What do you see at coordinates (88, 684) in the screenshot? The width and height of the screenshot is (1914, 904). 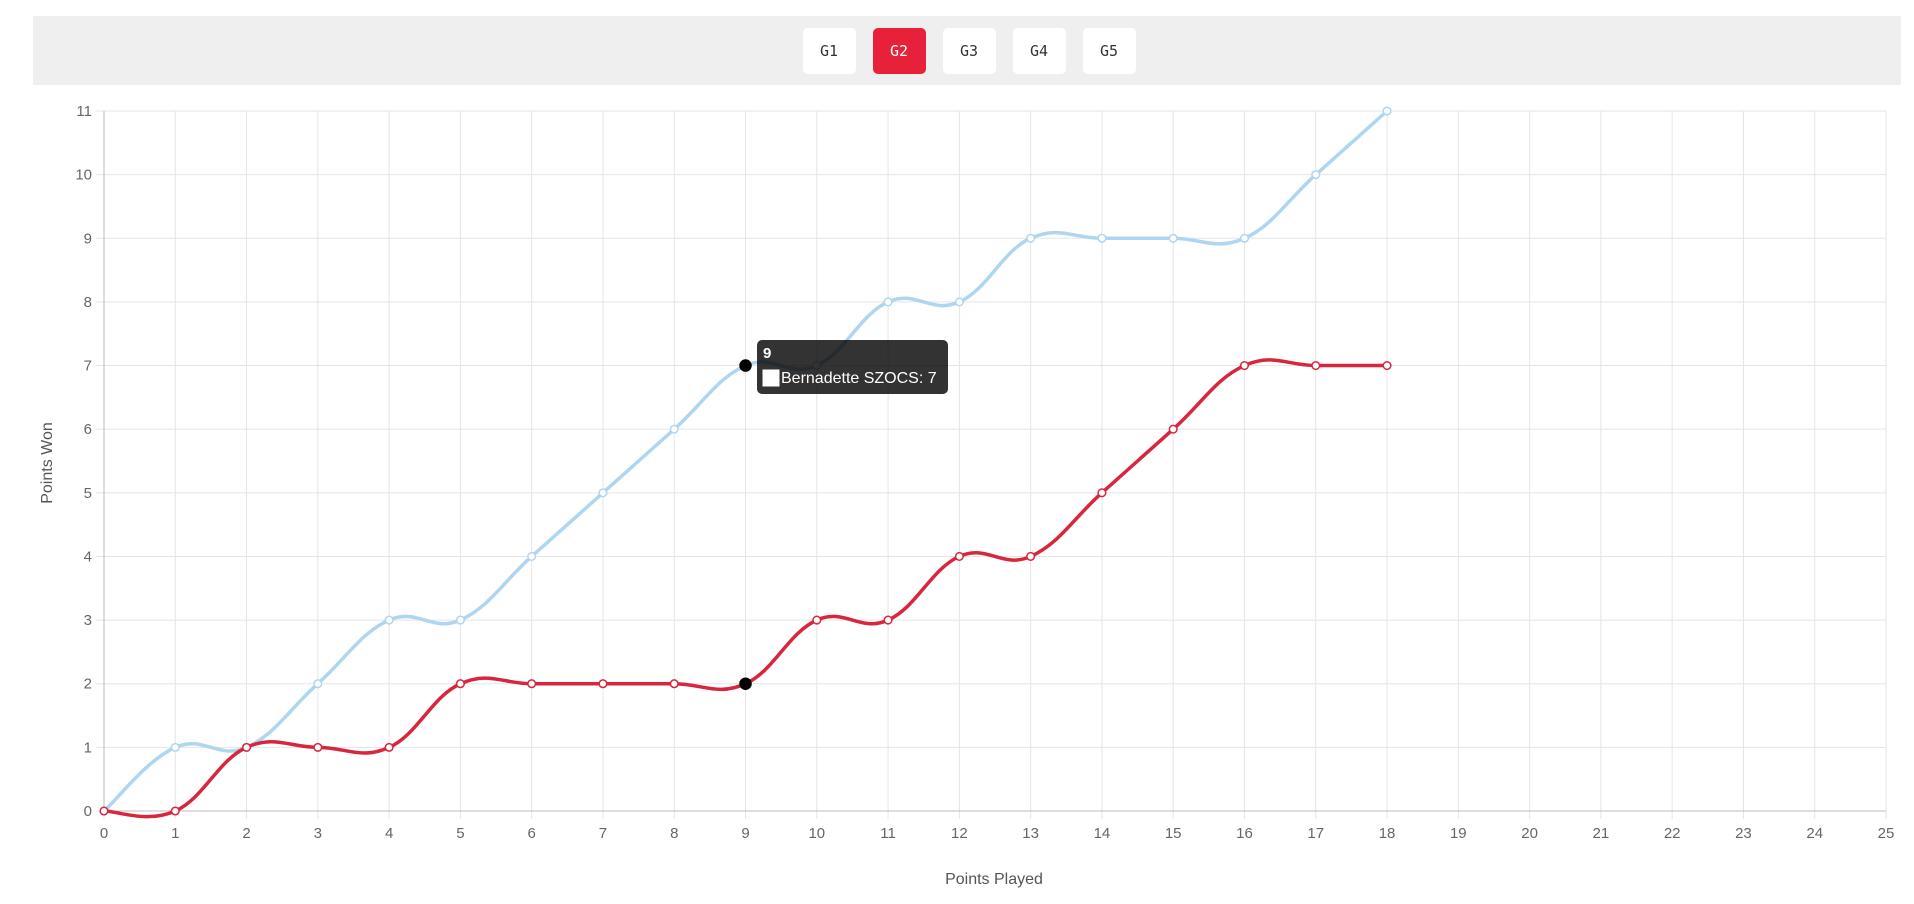 I see `y-tick-label: 2` at bounding box center [88, 684].